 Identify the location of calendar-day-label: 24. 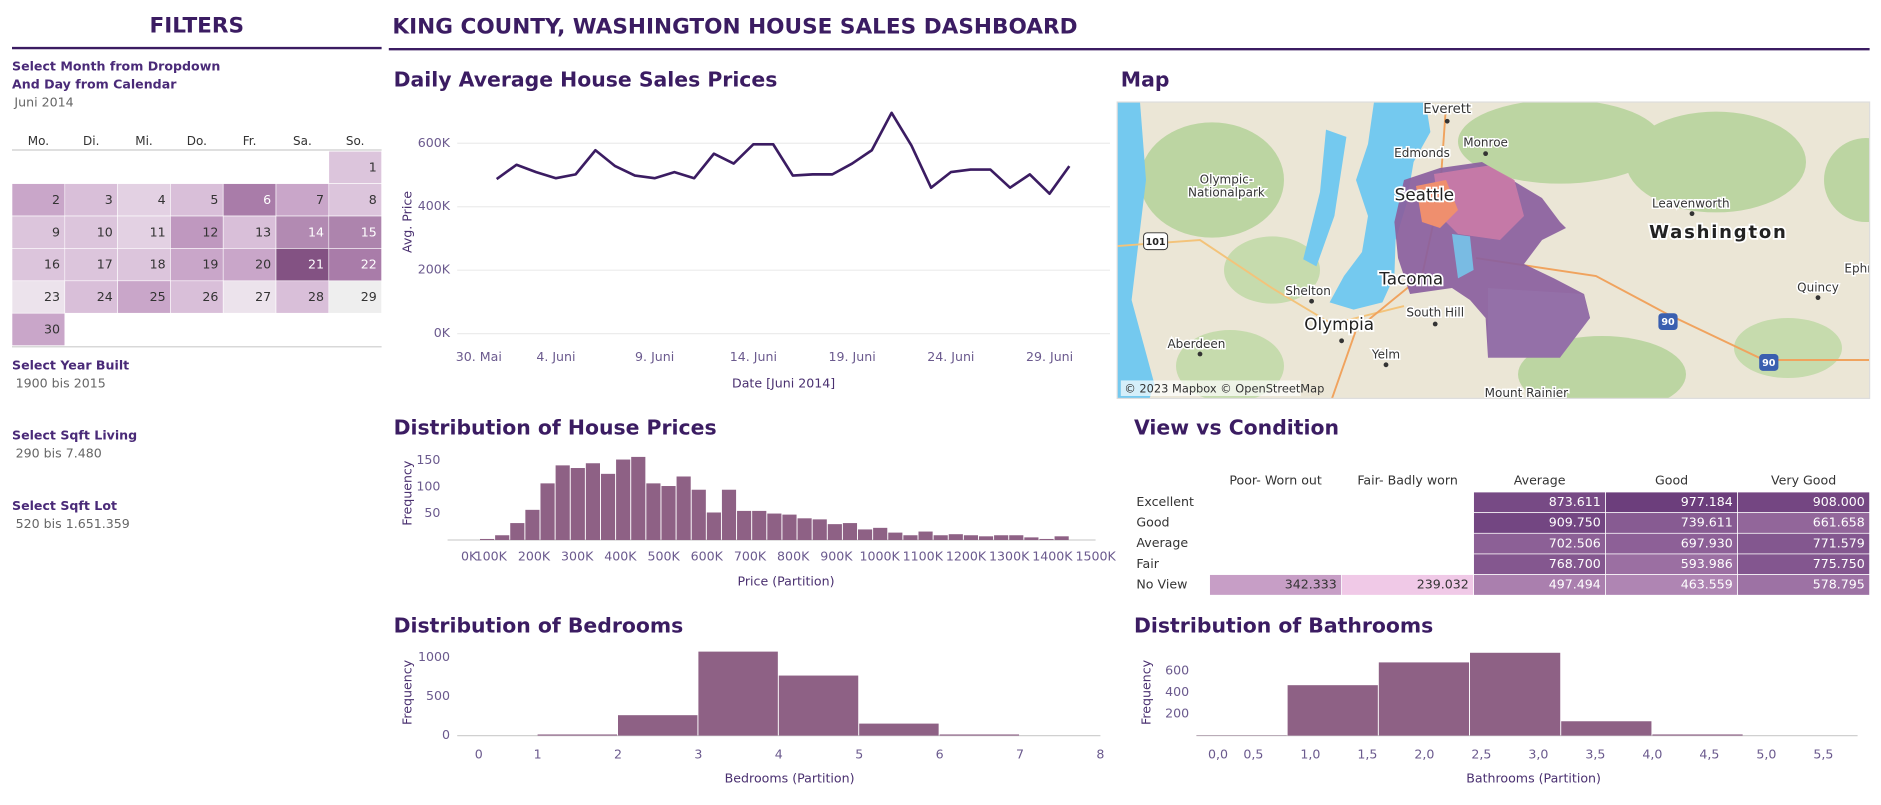
(105, 296).